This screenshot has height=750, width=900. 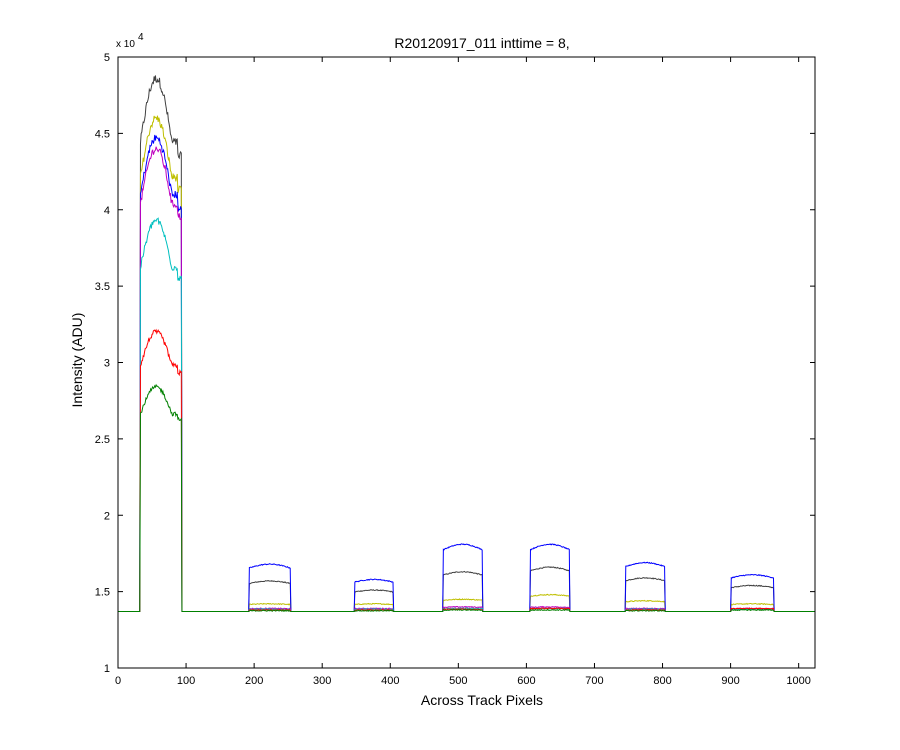 I want to click on x-axis-label: Across Track Pixels, so click(x=482, y=700).